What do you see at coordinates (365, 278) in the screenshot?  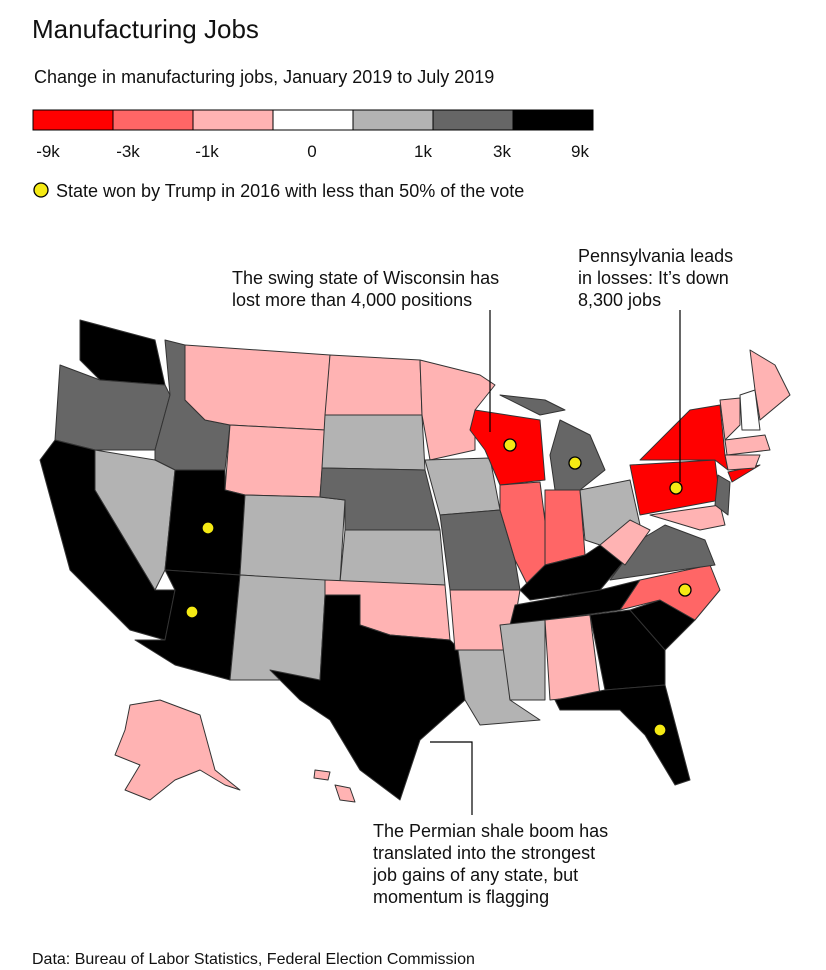 I see `annotation: The swing state of Wisconsin has` at bounding box center [365, 278].